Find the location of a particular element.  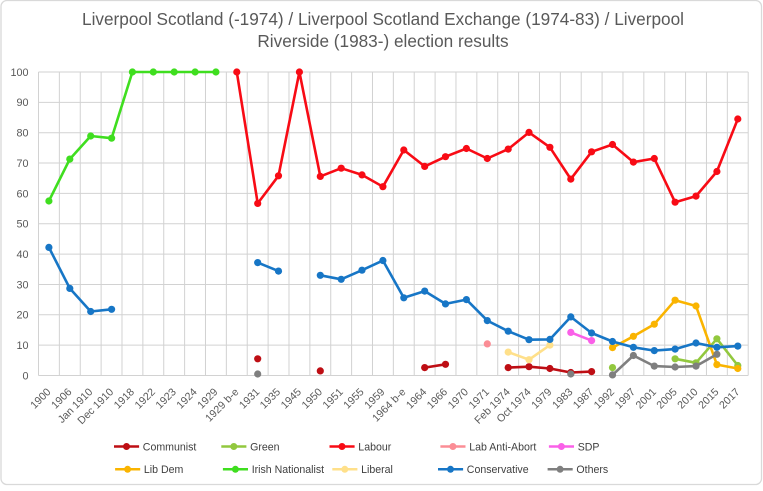

svg-text: 80 is located at coordinates (22, 134).